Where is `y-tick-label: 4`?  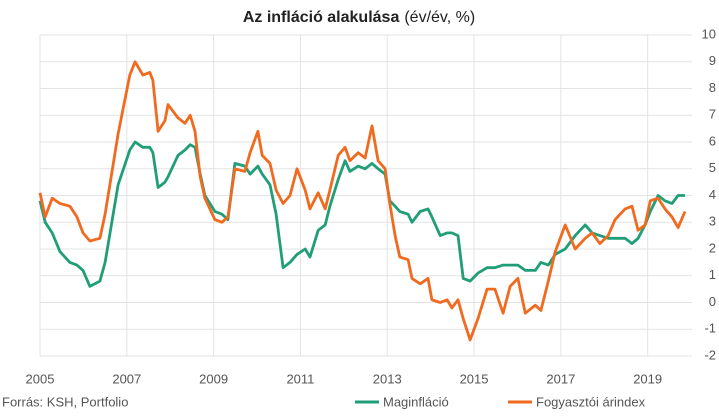
y-tick-label: 4 is located at coordinates (712, 194).